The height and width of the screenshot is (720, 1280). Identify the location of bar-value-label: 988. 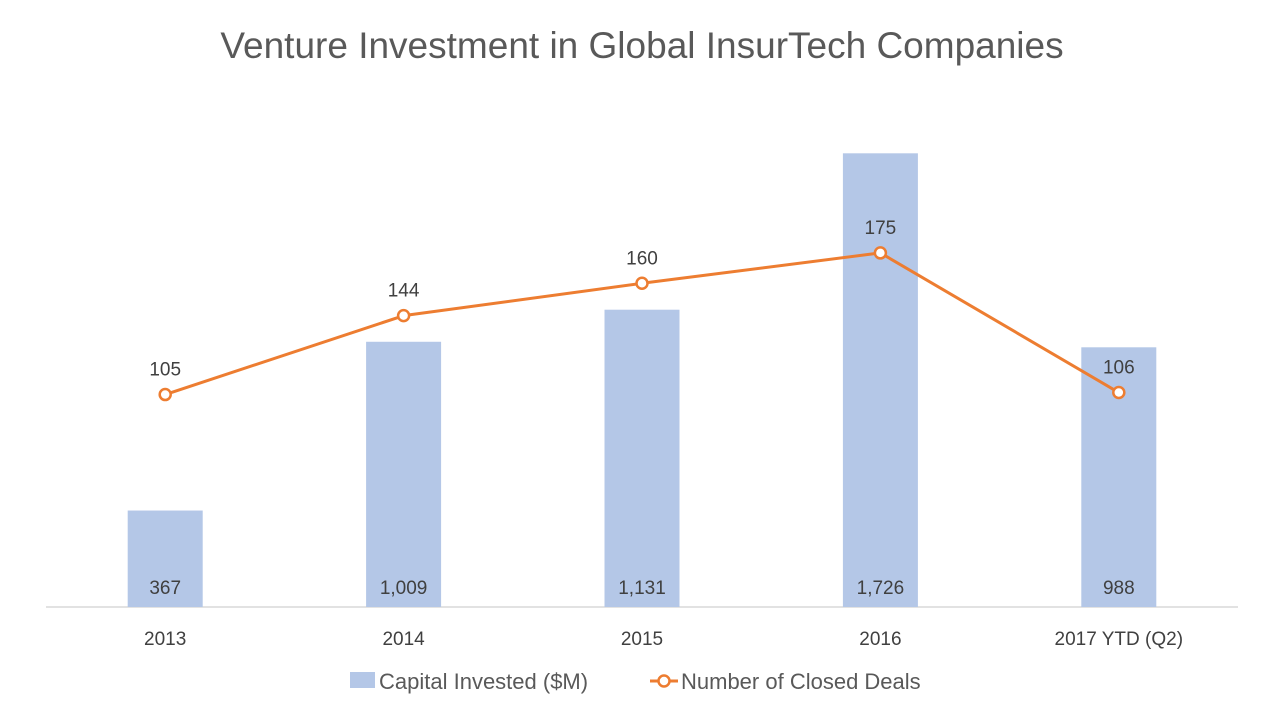
(1119, 588).